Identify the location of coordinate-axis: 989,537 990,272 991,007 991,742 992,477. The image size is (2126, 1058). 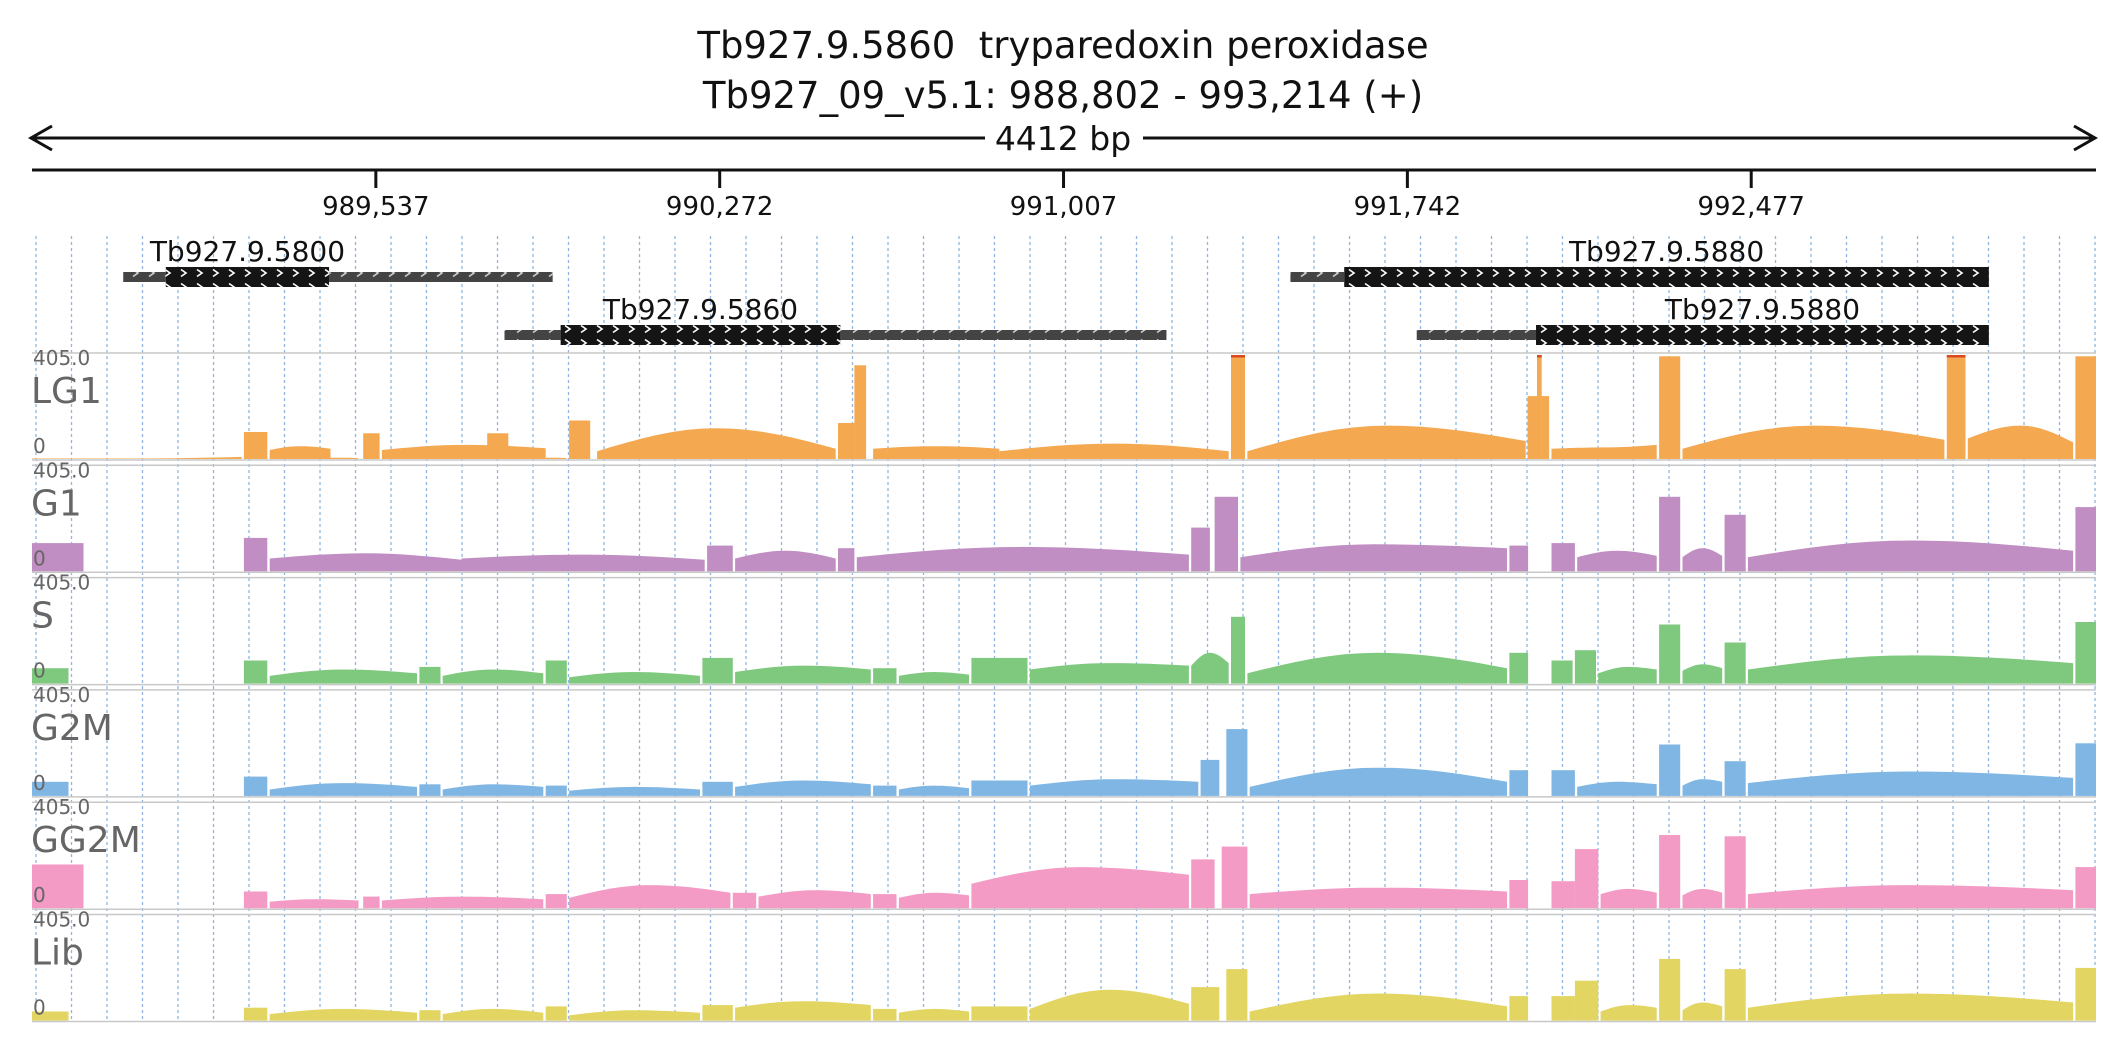
(1064, 195).